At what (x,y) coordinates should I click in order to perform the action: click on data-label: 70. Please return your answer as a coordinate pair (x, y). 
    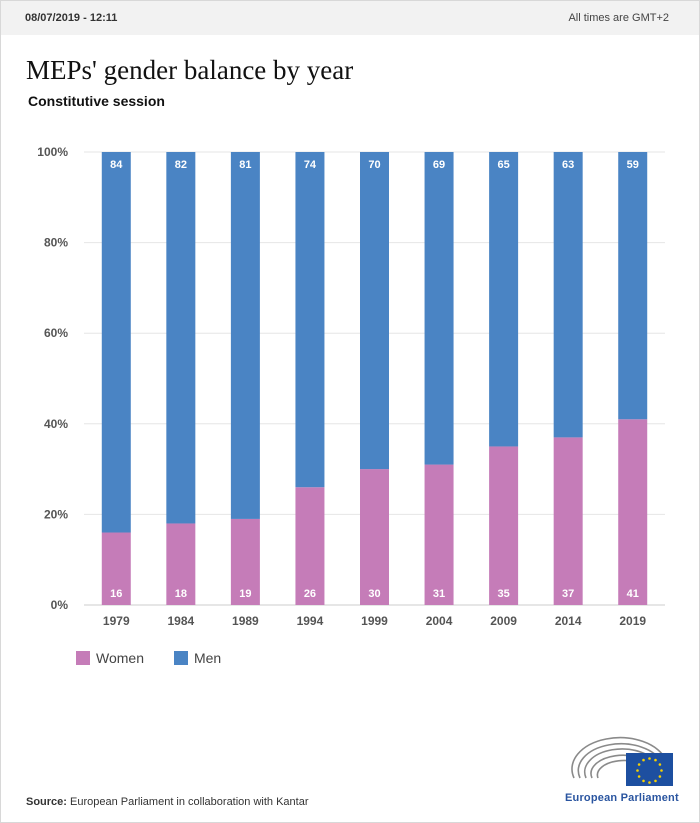
    Looking at the image, I should click on (374, 165).